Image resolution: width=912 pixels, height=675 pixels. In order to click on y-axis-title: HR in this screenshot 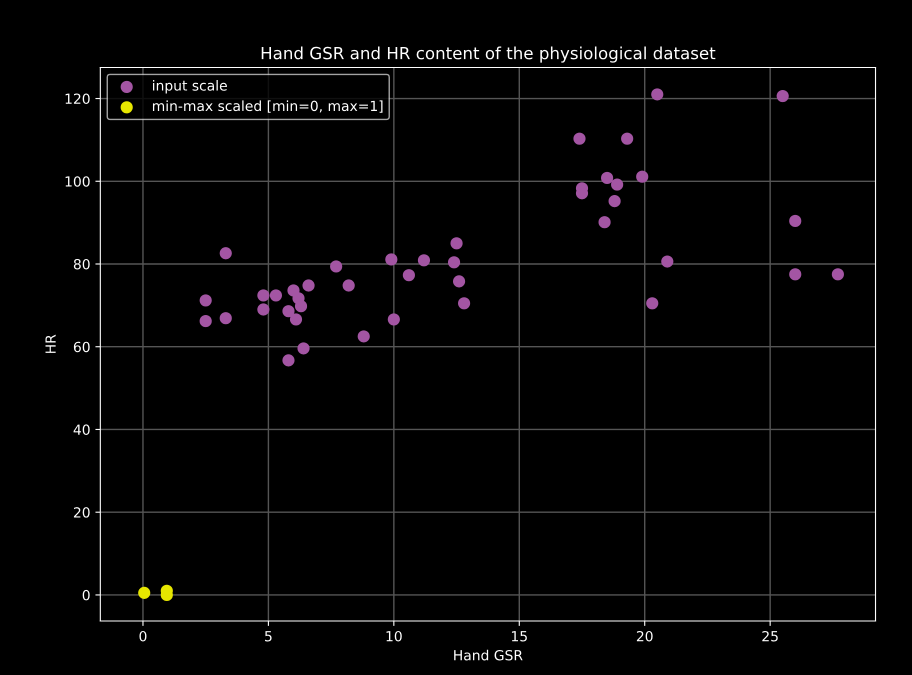, I will do `click(51, 343)`.